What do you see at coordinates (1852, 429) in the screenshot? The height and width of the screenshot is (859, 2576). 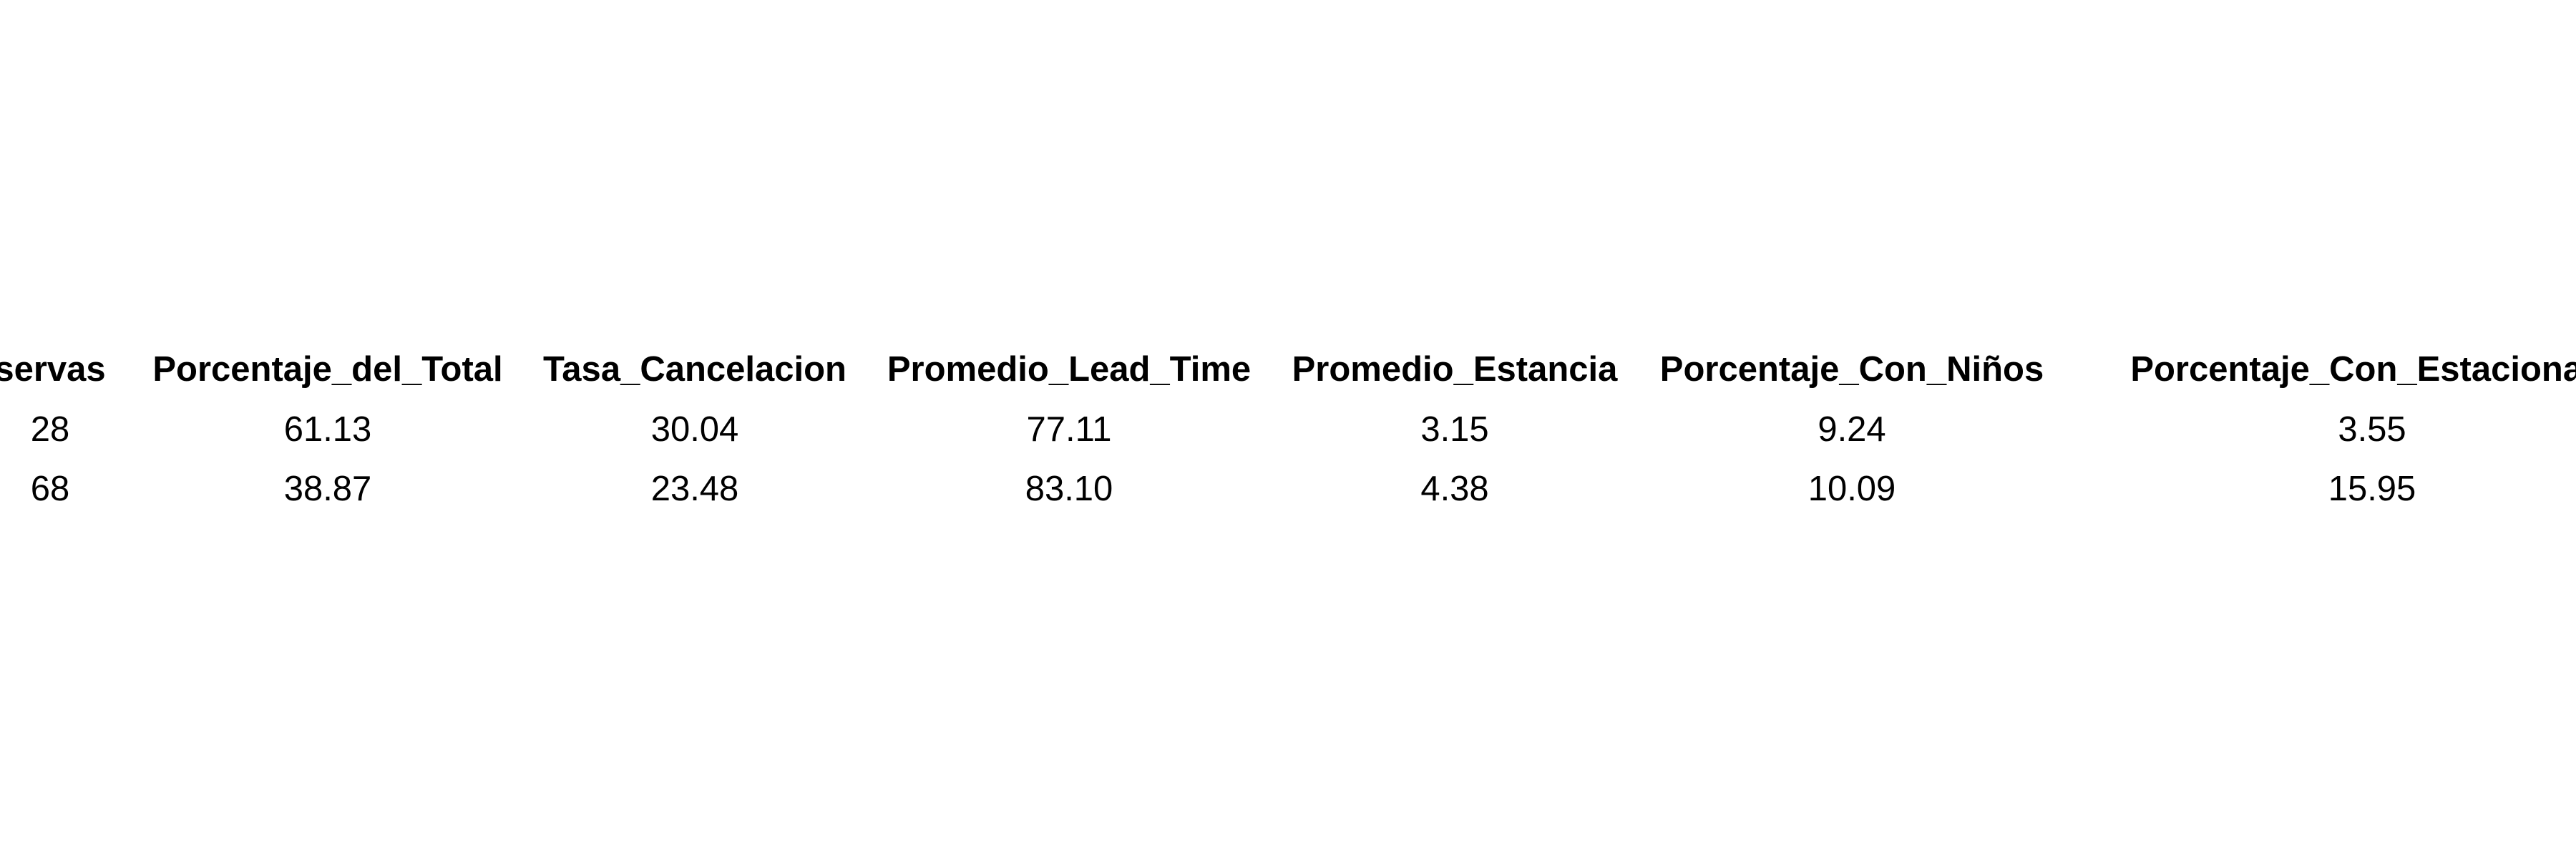 I see `table-cell-row1-porcentaje-con-ninos: 9.24` at bounding box center [1852, 429].